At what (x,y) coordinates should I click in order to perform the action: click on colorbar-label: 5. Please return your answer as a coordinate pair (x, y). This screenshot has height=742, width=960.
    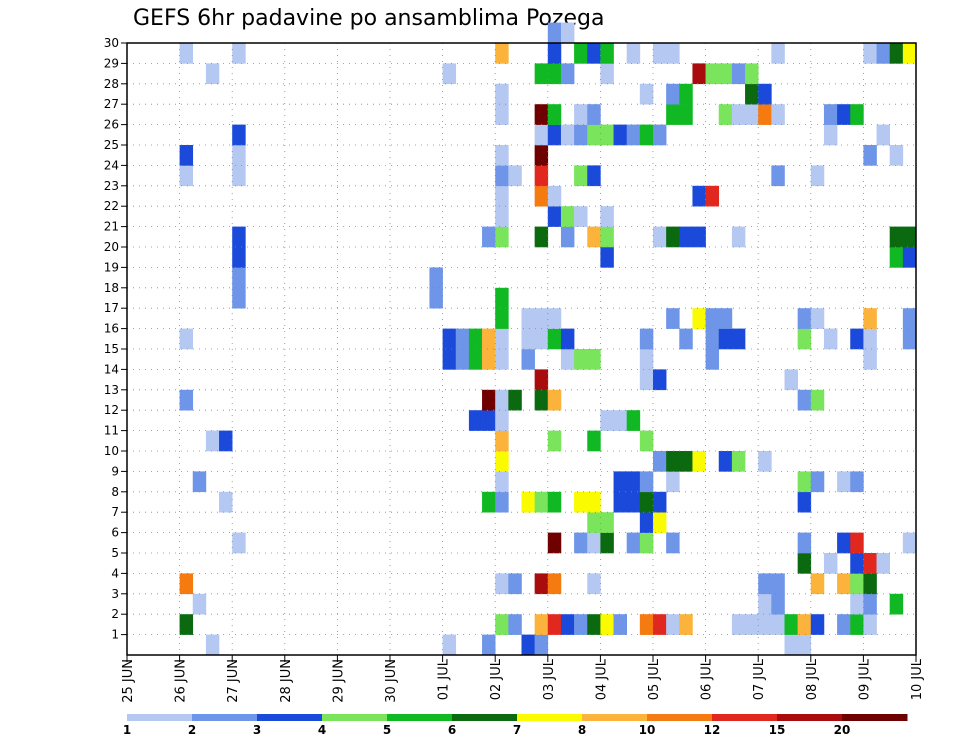
    Looking at the image, I should click on (387, 730).